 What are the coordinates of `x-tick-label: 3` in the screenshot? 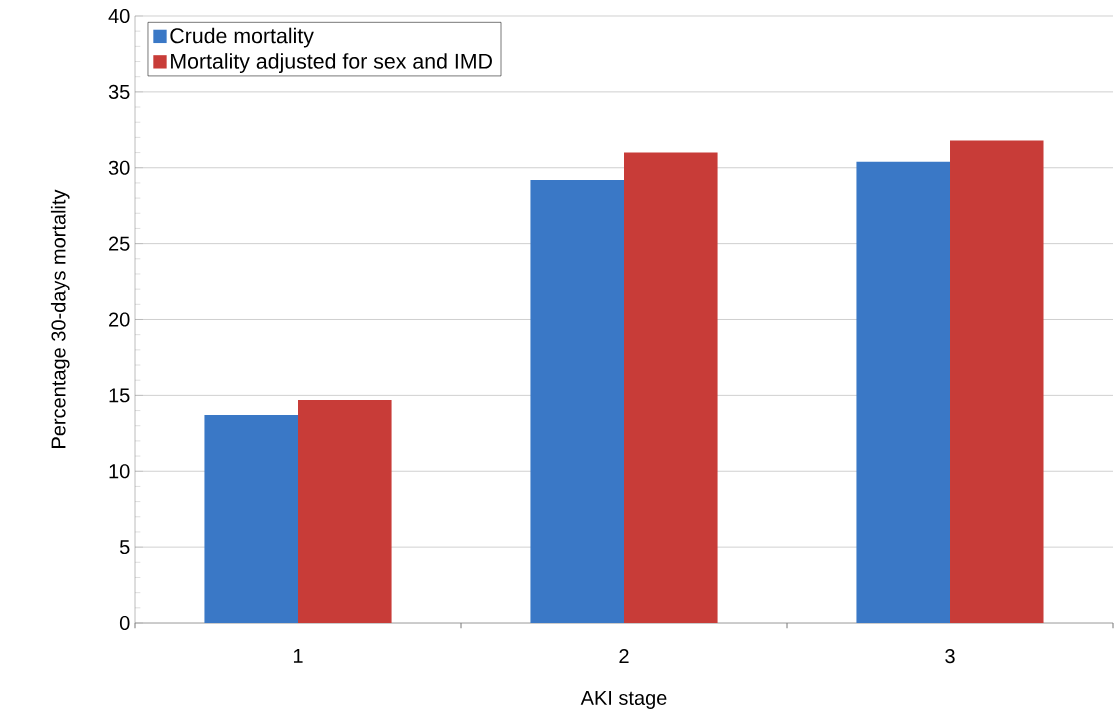 It's located at (950, 656).